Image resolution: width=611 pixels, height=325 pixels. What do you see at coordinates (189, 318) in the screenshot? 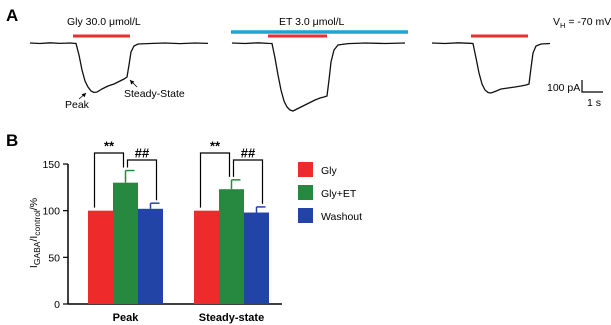
I see `category-labels: Peak Steady-state` at bounding box center [189, 318].